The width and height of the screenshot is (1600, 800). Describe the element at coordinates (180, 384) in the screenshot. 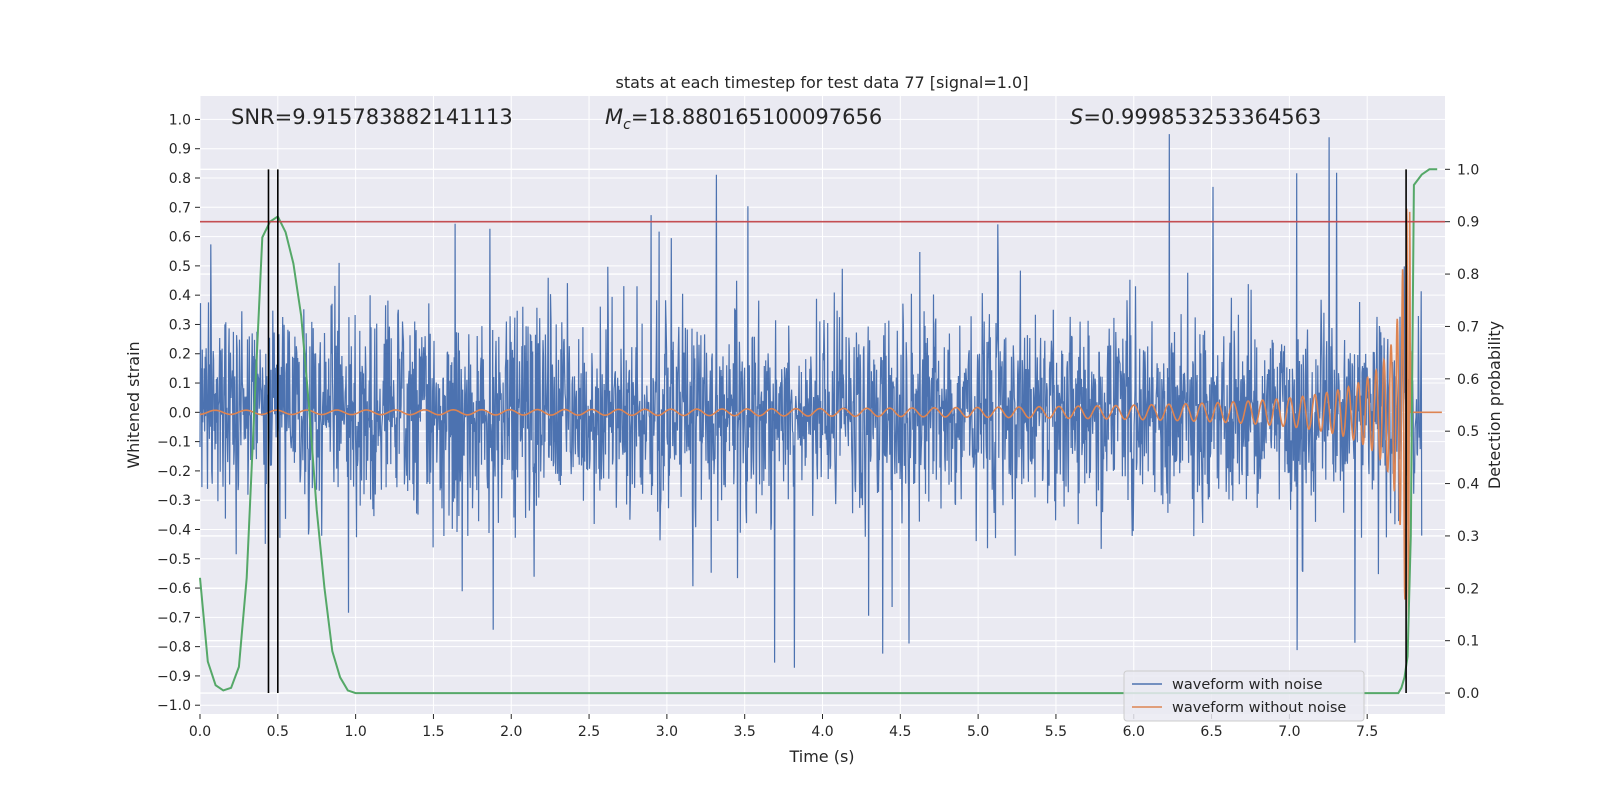

I see `y-tick-label: 0.1` at that location.